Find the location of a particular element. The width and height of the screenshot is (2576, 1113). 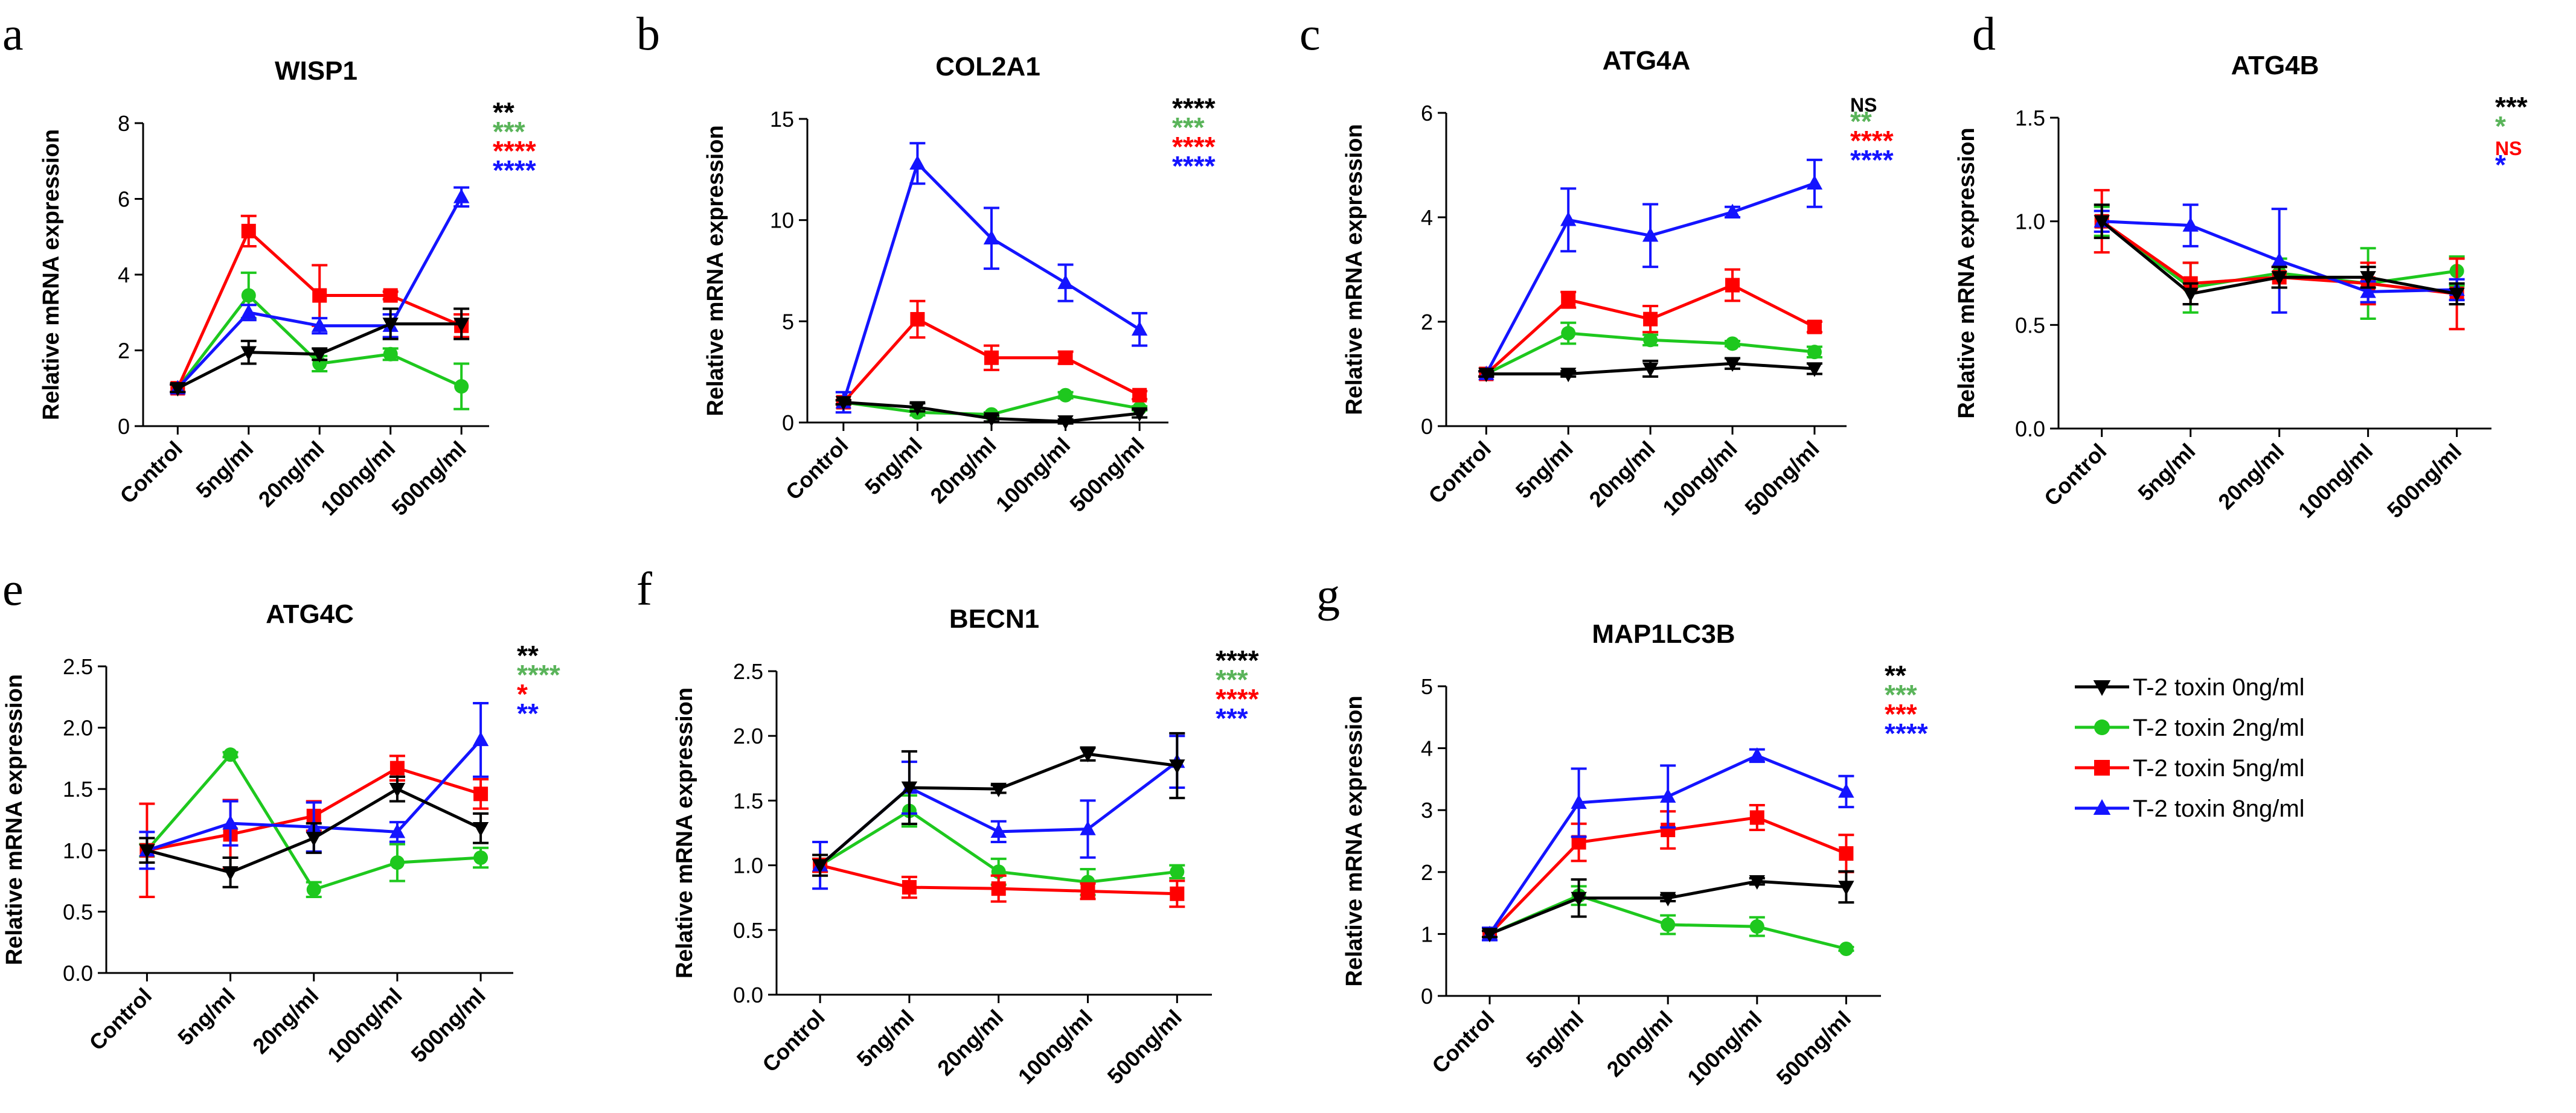

y-tick-label: 6 is located at coordinates (124, 200).